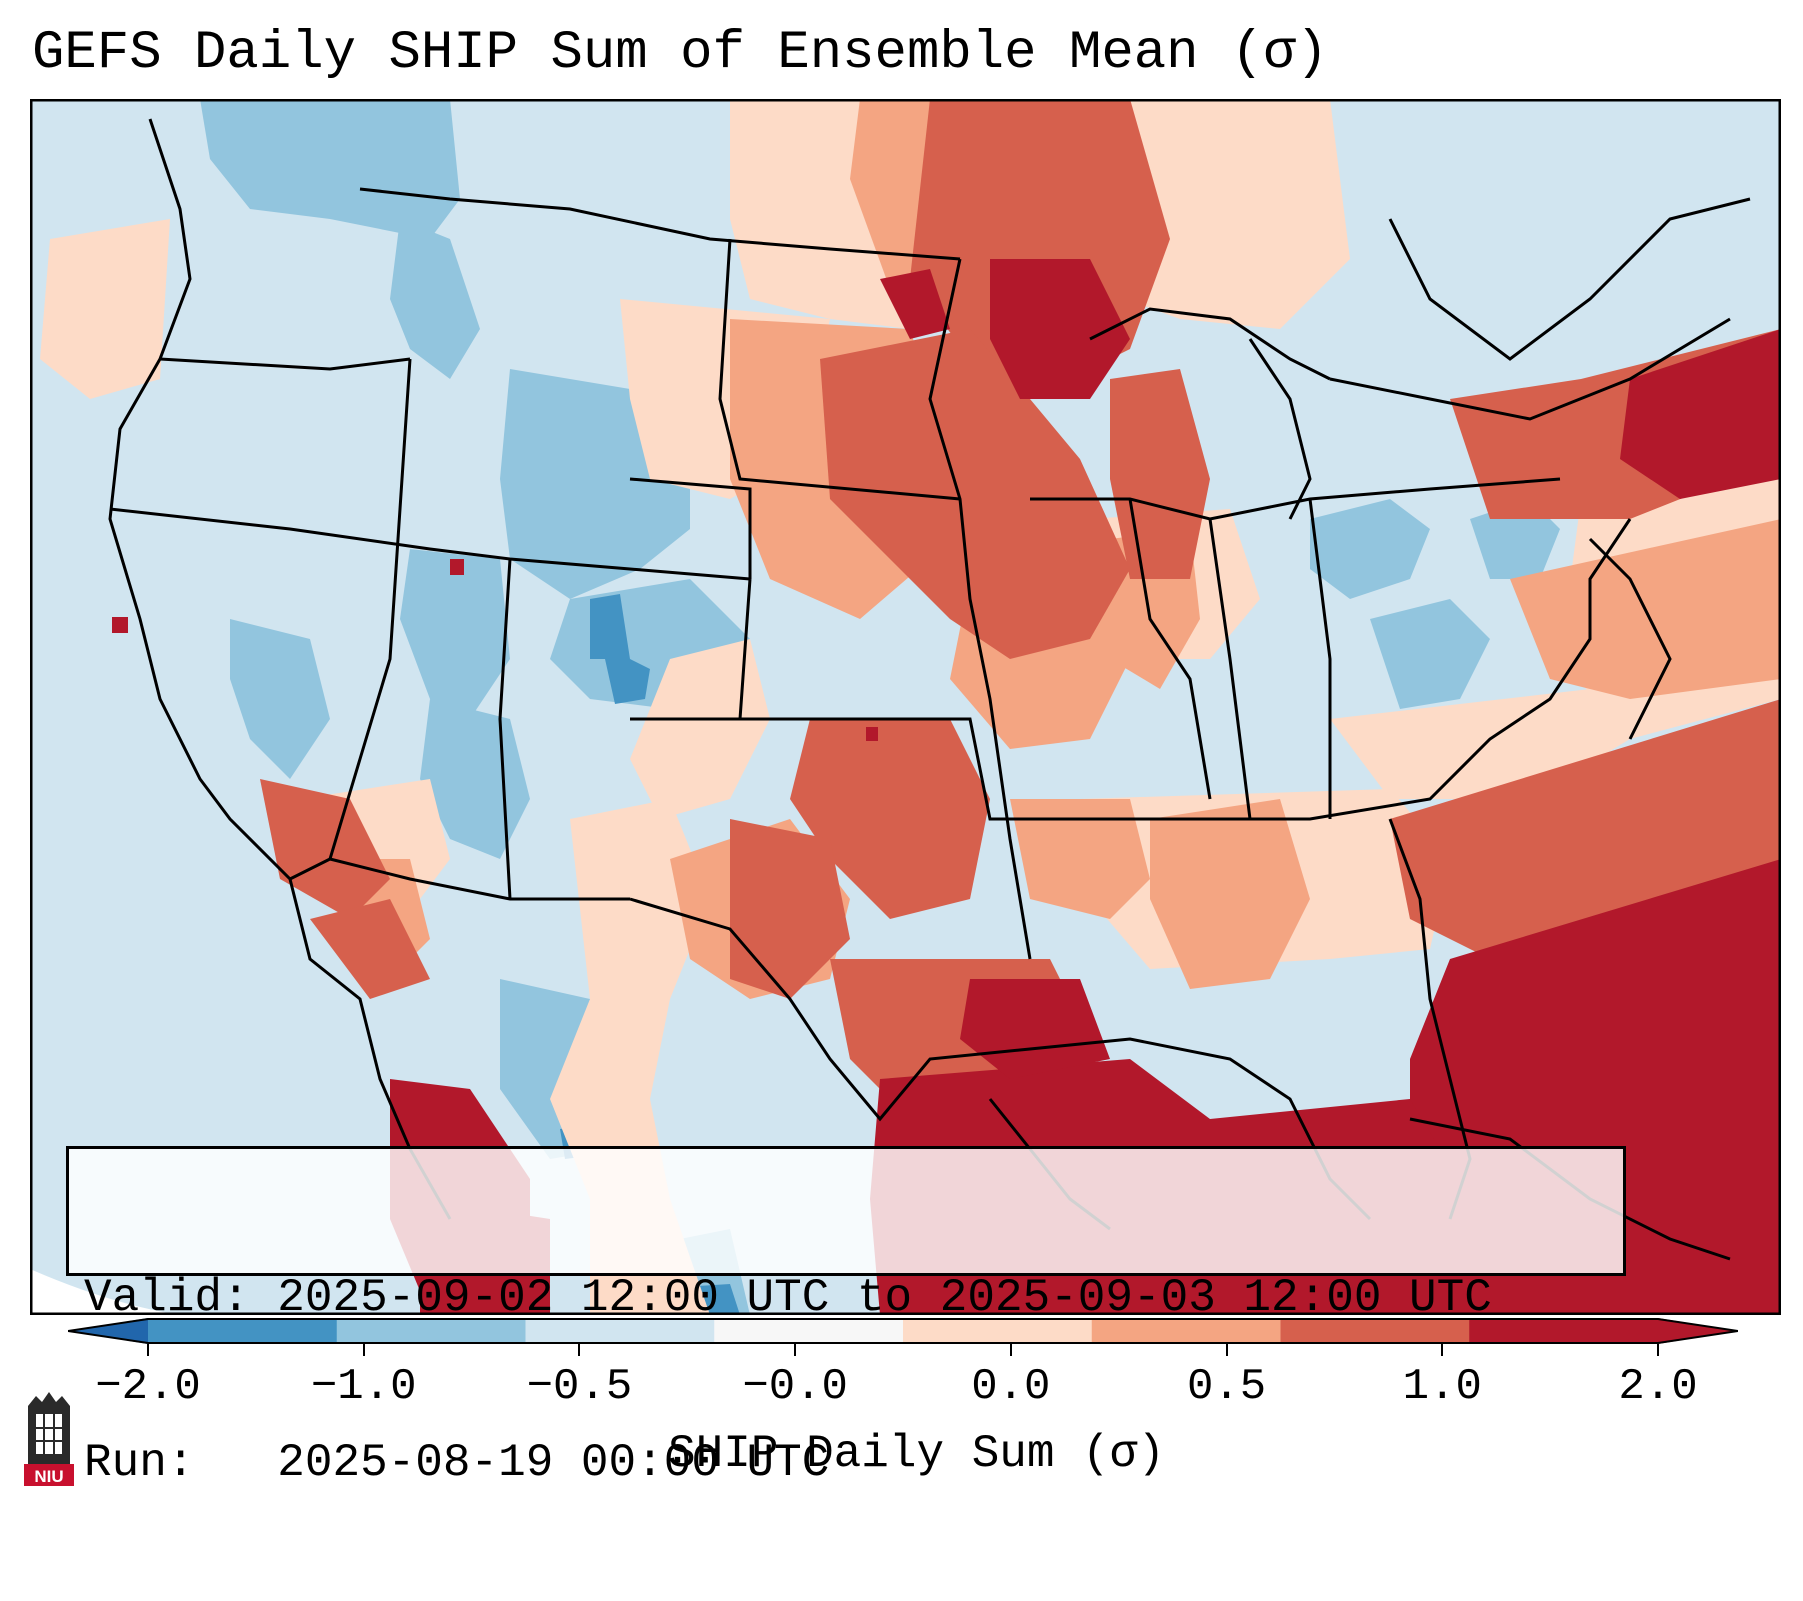 The image size is (1803, 1601). I want to click on niu-logo: NIU, so click(49, 1439).